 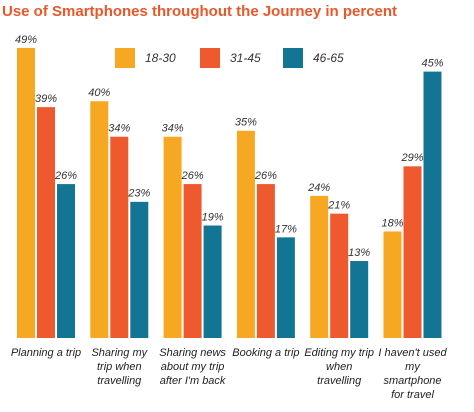 What do you see at coordinates (339, 367) in the screenshot?
I see `x-tick-label: Editing my trip when travelling` at bounding box center [339, 367].